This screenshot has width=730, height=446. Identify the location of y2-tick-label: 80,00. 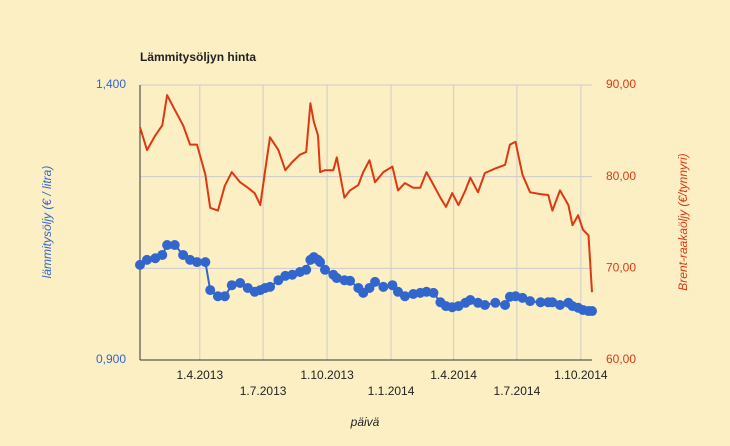
(621, 176).